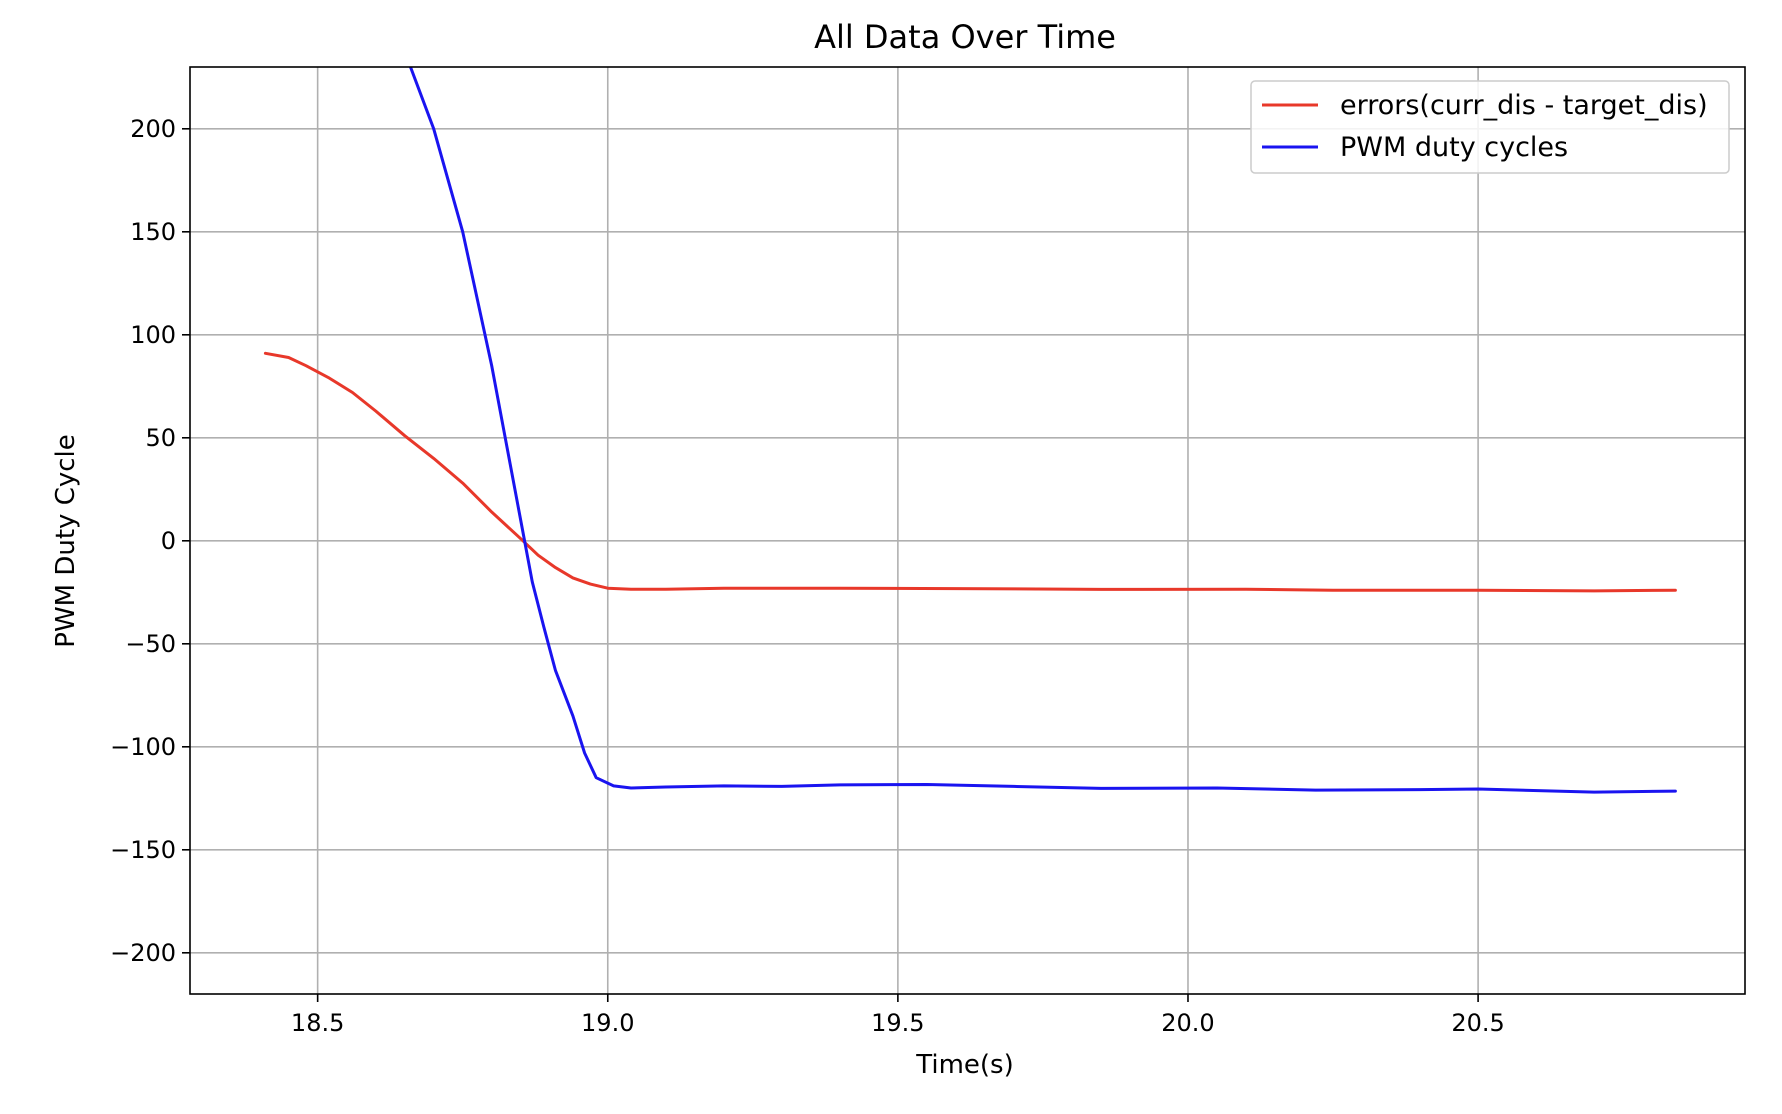 The image size is (1782, 1114). Describe the element at coordinates (153, 335) in the screenshot. I see `y-tick-label: 100` at that location.